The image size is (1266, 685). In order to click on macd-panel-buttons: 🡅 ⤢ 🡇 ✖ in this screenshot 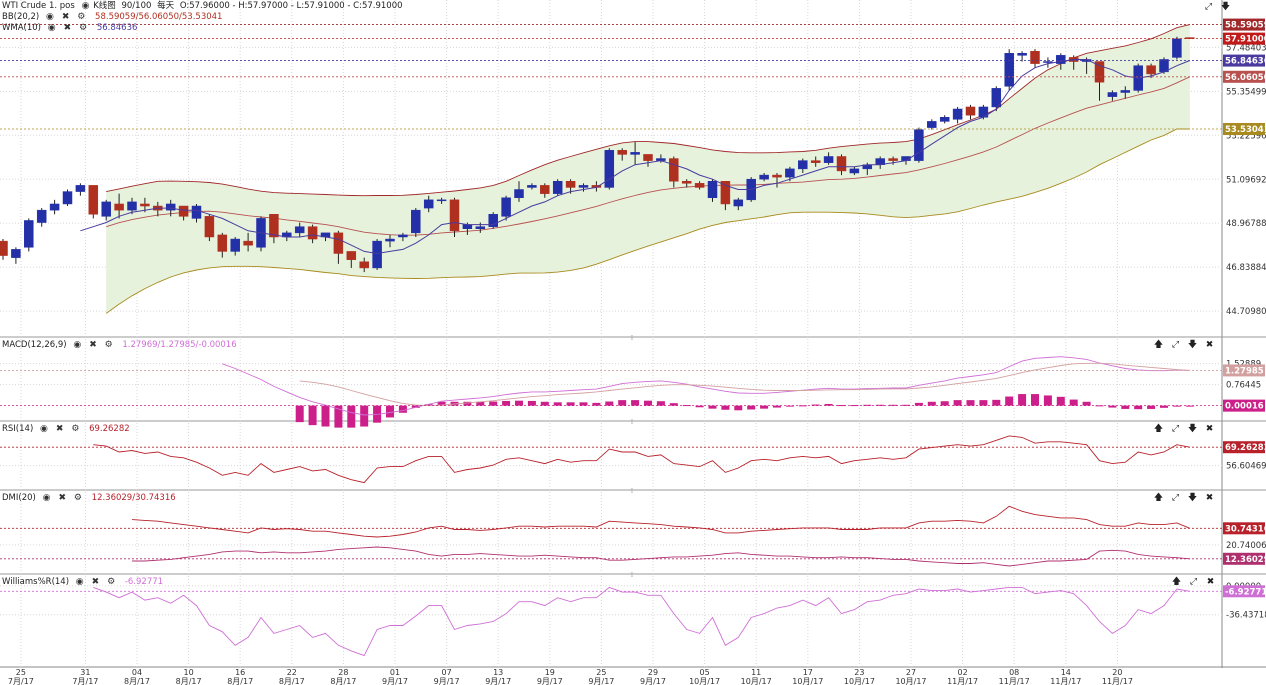, I will do `click(1184, 345)`.